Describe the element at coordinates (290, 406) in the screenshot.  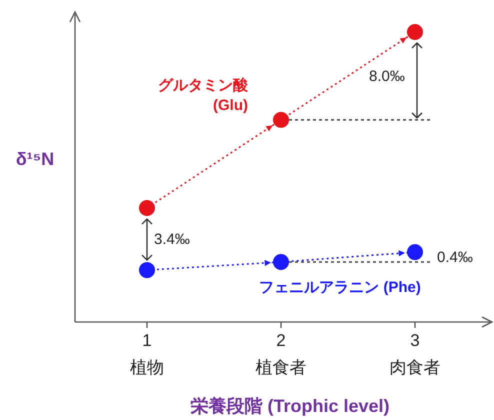
I see `x-axis-title: 栄養段階 (Trophic level)` at that location.